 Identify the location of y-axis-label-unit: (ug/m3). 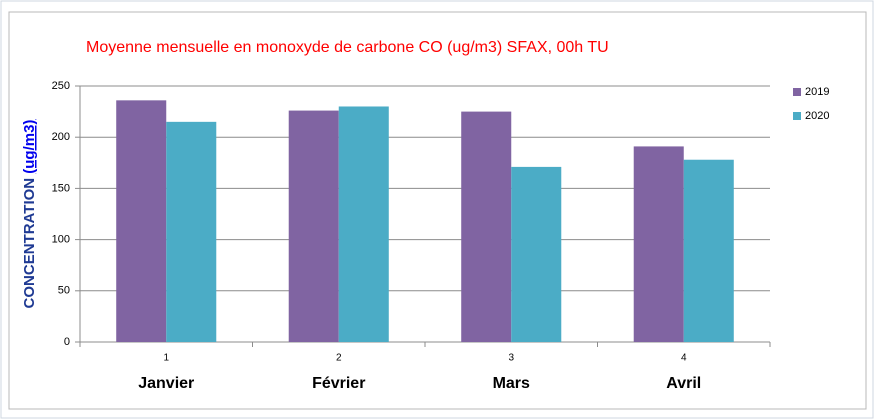
(29, 147).